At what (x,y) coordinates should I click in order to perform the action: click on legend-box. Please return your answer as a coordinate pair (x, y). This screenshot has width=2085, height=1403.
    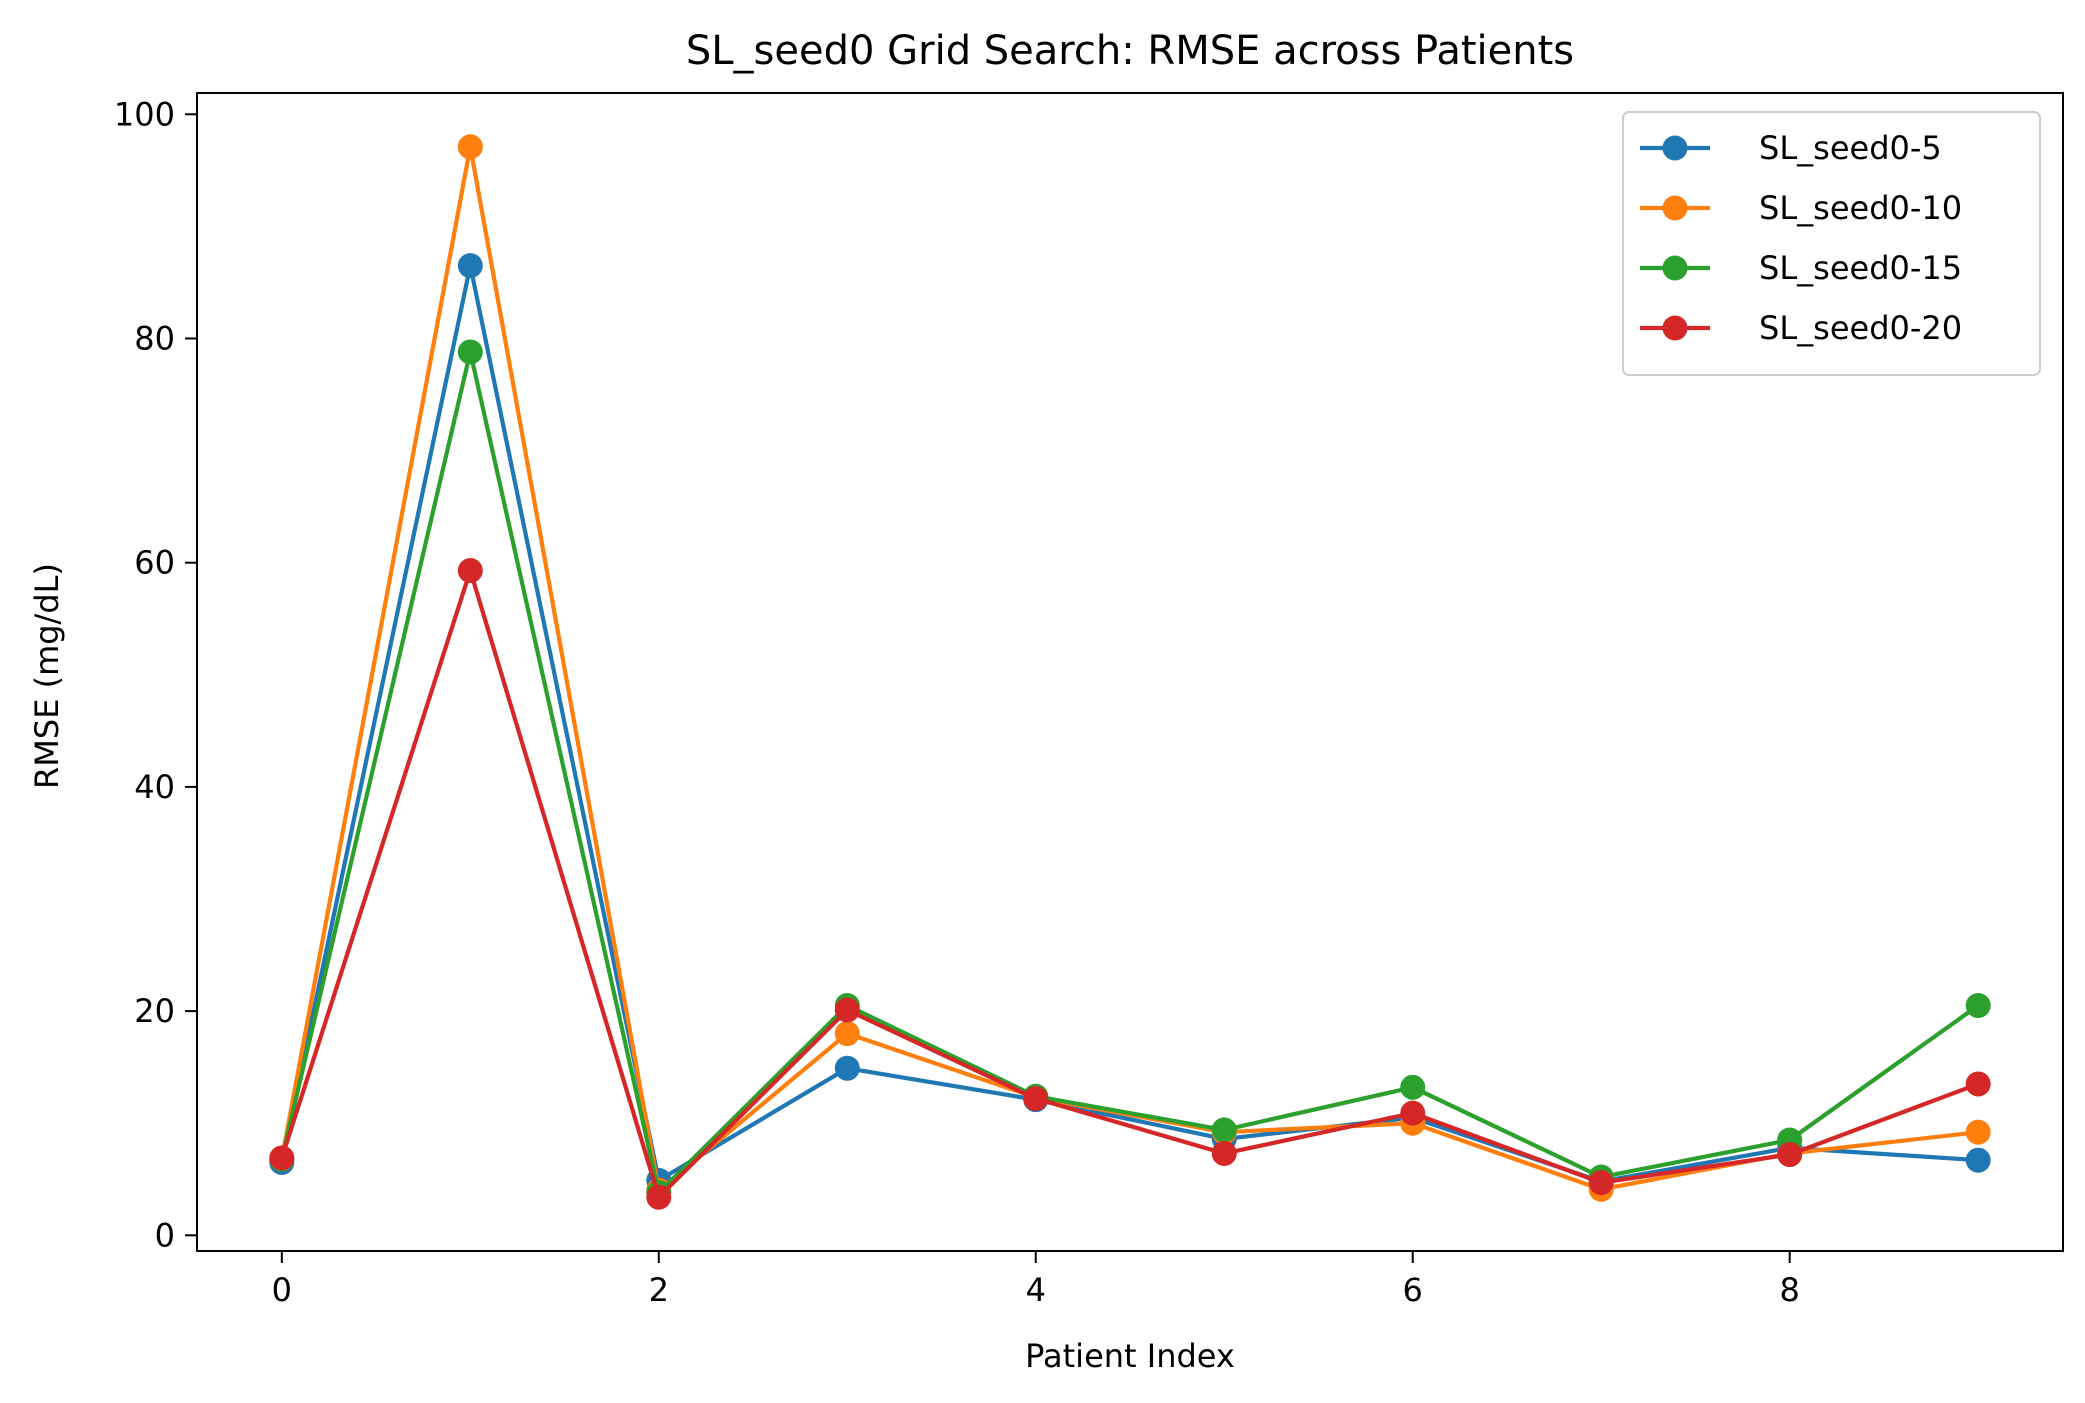
    Looking at the image, I should click on (1831, 243).